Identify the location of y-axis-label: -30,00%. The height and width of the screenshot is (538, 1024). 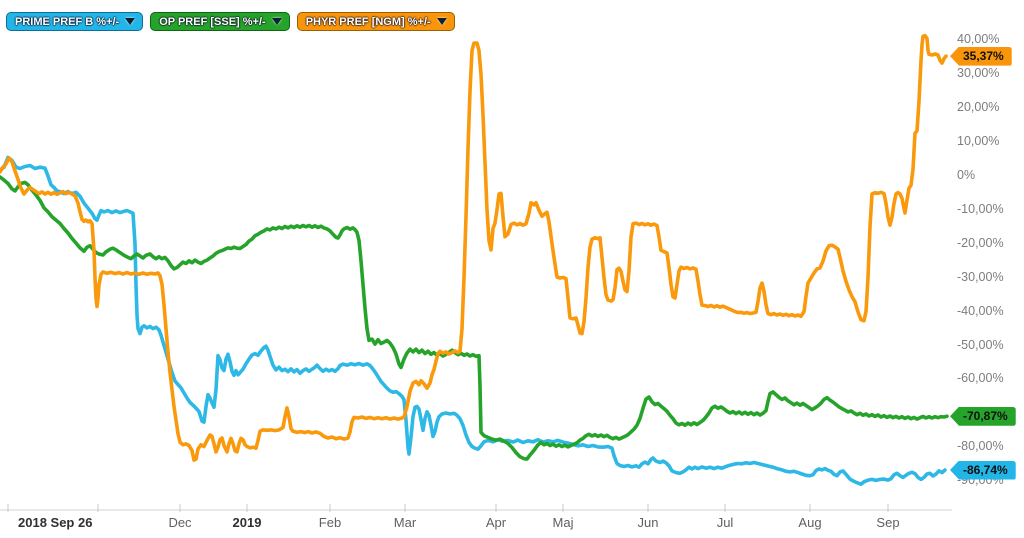
(980, 276).